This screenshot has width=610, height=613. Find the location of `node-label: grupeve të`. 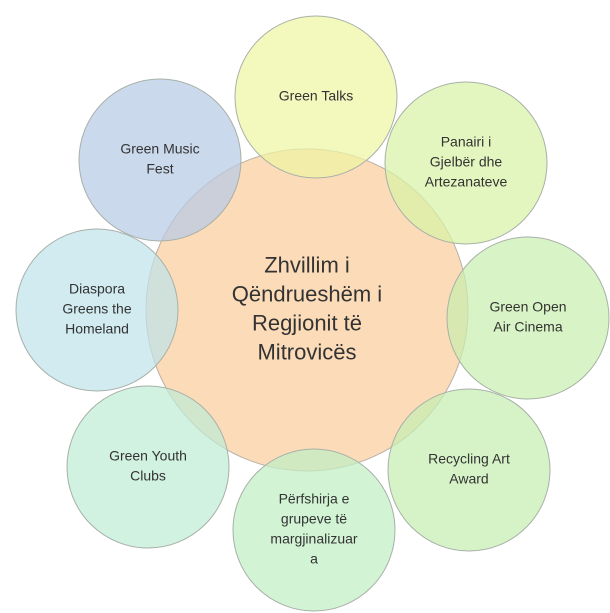

node-label: grupeve të is located at coordinates (314, 519).